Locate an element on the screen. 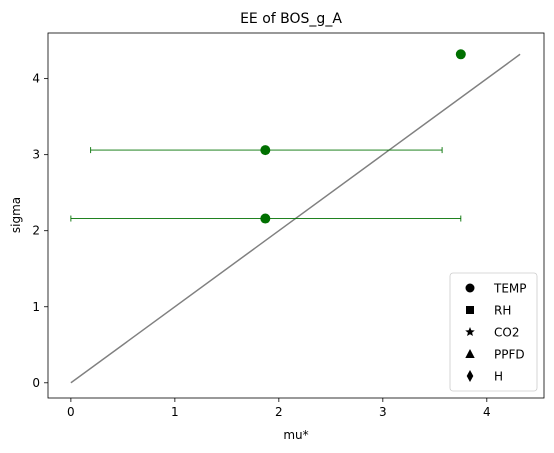 The image size is (554, 453). legend-label: RH is located at coordinates (502, 311).